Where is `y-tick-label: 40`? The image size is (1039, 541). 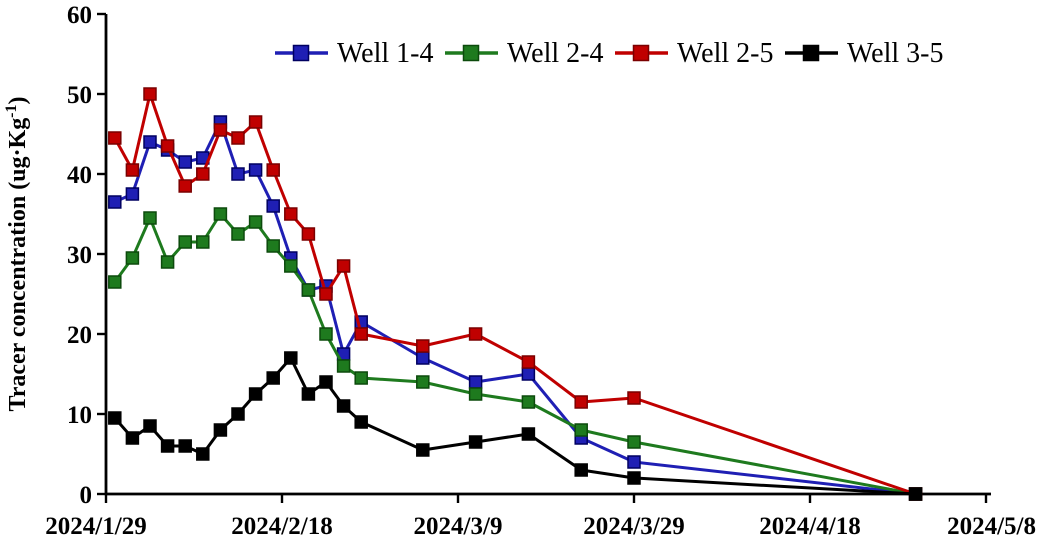
y-tick-label: 40 is located at coordinates (79, 175).